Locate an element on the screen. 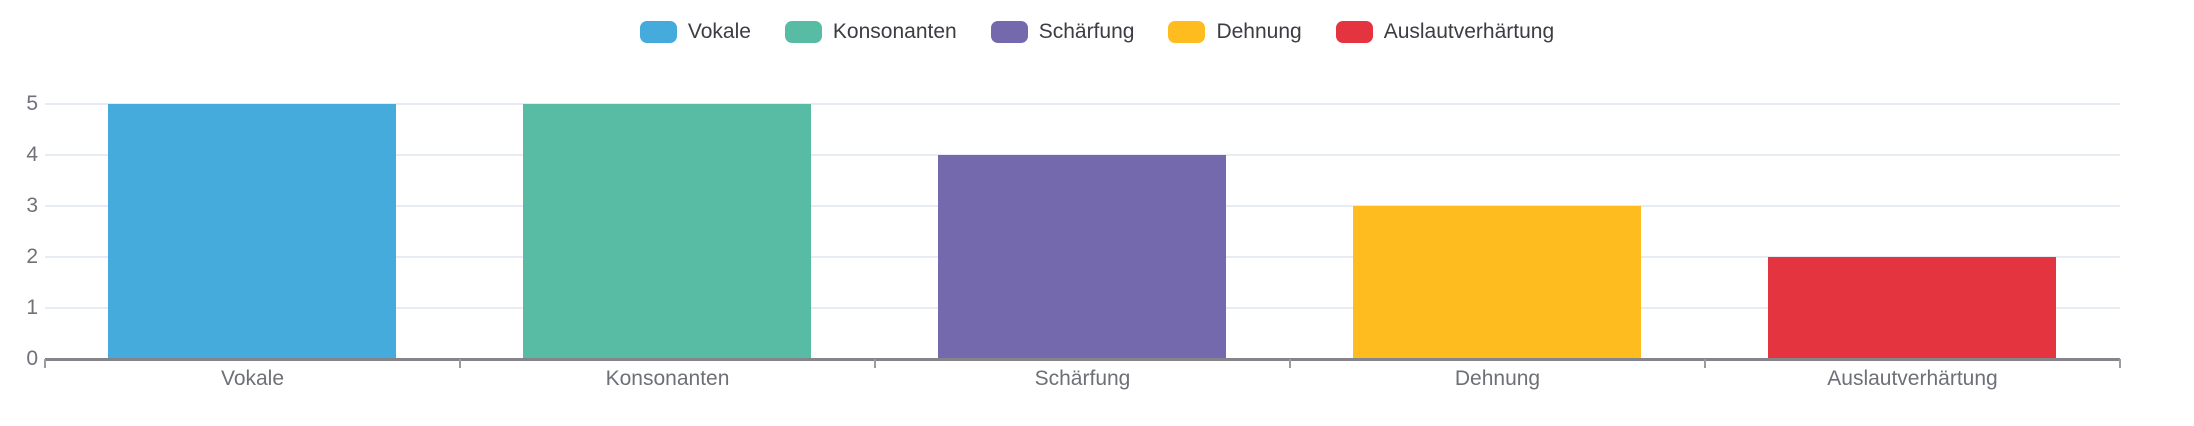  legend-swatch-konsonanten is located at coordinates (803, 32).